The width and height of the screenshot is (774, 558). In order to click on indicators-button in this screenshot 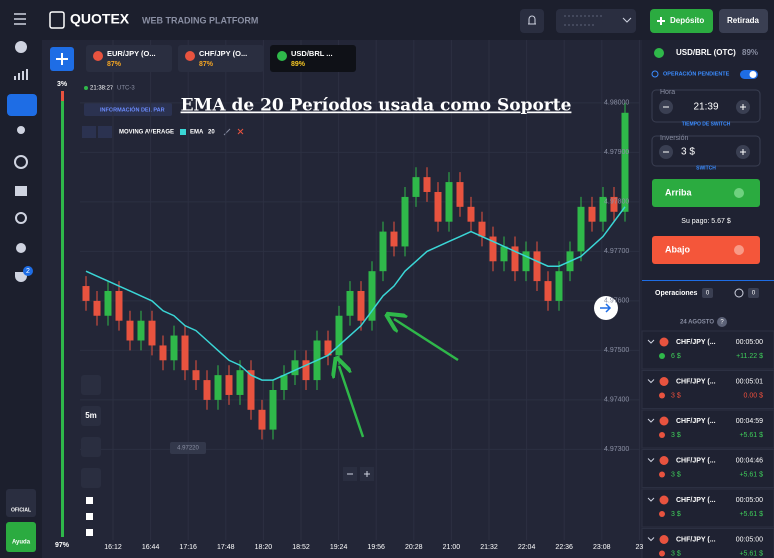, I will do `click(91, 478)`.